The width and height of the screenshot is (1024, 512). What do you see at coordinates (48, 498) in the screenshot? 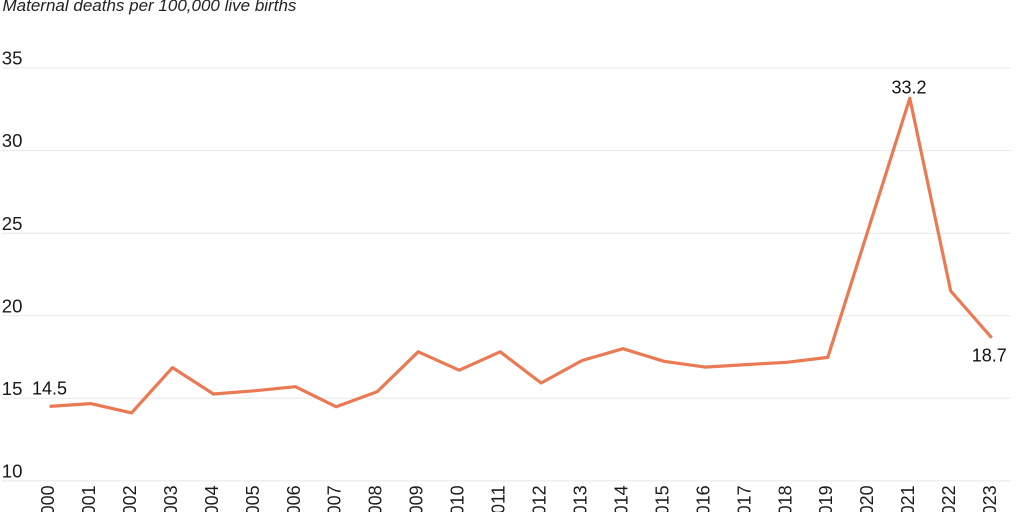
I see `svg-text: 2000` at bounding box center [48, 498].